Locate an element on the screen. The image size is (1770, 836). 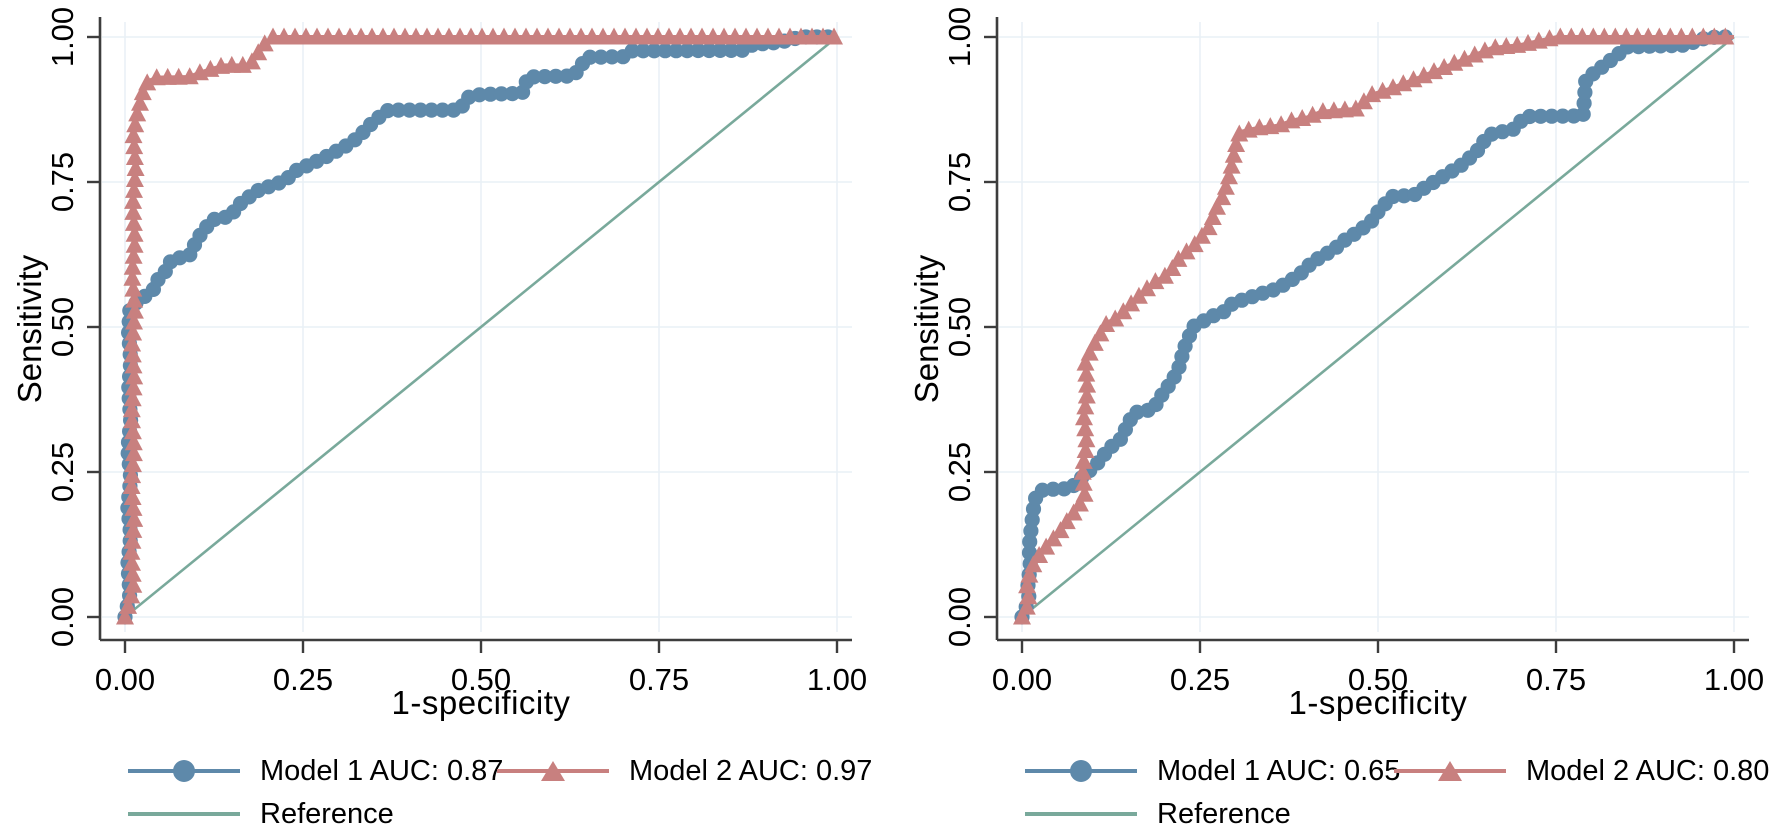
legend-entry-model2: Model 2 AUC: 0.97 is located at coordinates (684, 771).